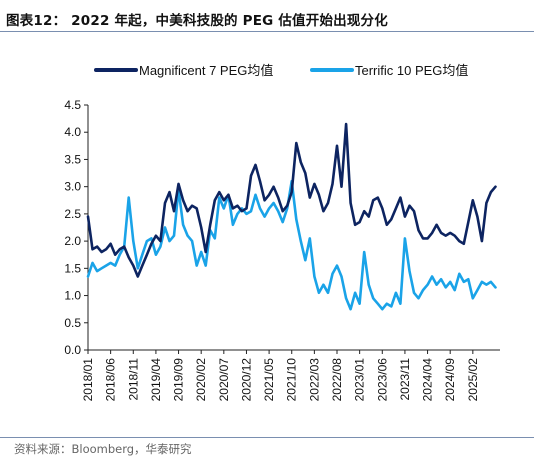 This screenshot has height=461, width=534. Describe the element at coordinates (72, 323) in the screenshot. I see `y-tick-label: 0.5` at that location.